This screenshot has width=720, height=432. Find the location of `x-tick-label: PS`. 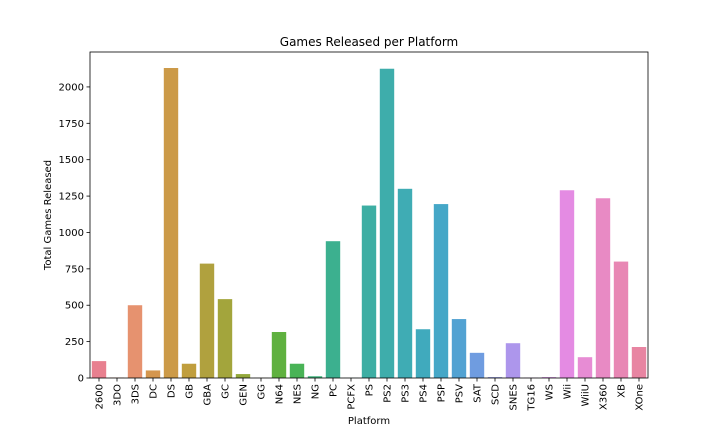

x-tick-label: PS is located at coordinates (370, 390).